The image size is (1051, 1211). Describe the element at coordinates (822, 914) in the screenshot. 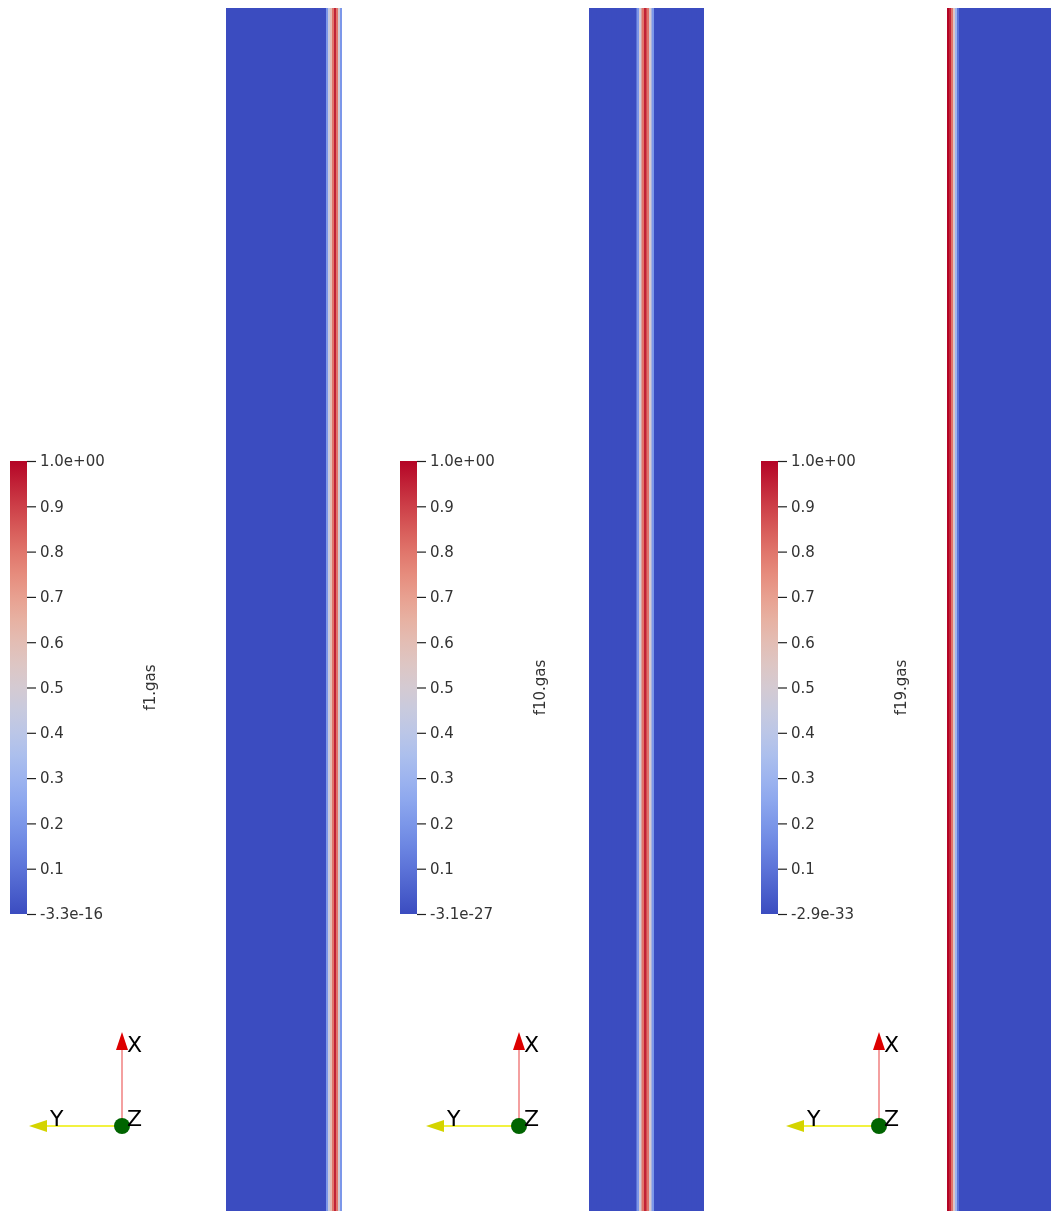

I see `color-bar-label: -2.9e-33` at that location.